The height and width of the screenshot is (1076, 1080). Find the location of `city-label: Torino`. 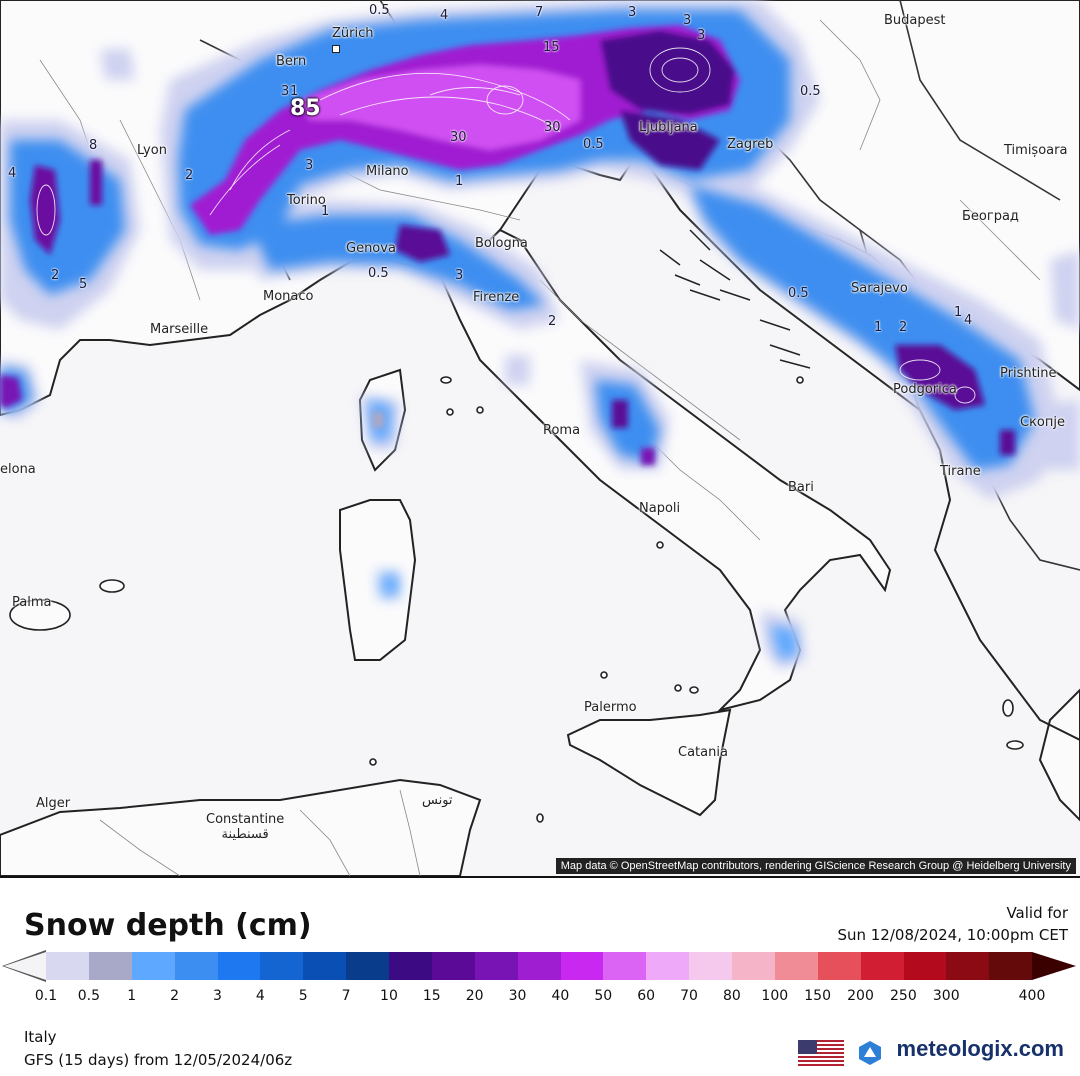

city-label: Torino is located at coordinates (306, 200).